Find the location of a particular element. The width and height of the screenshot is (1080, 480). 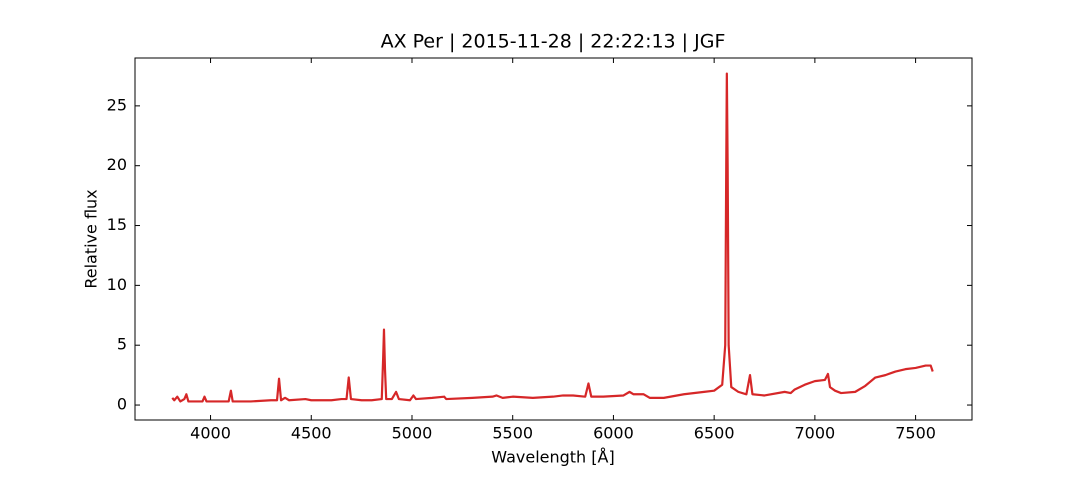

x-tick-label: 6500 is located at coordinates (714, 433).